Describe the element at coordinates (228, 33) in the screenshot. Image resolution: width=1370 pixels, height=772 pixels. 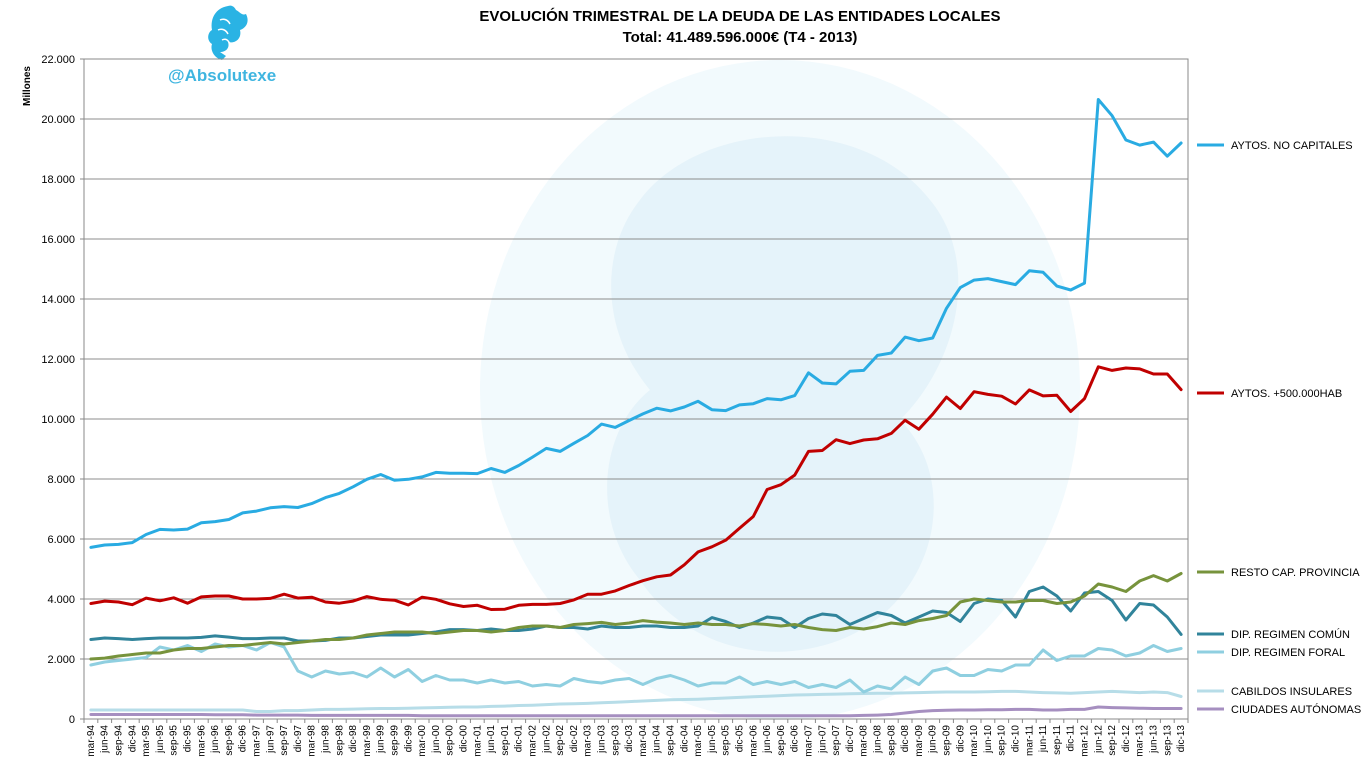
I see `griffin-logo-icon` at that location.